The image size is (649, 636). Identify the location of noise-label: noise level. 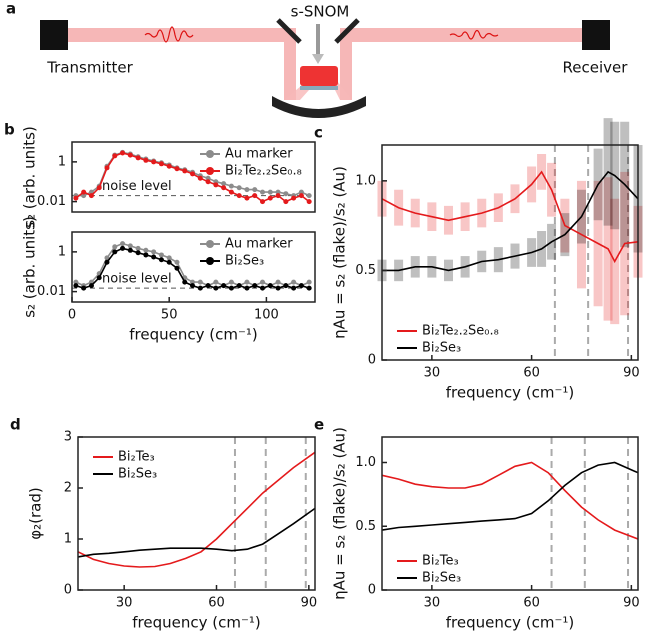
(137, 279).